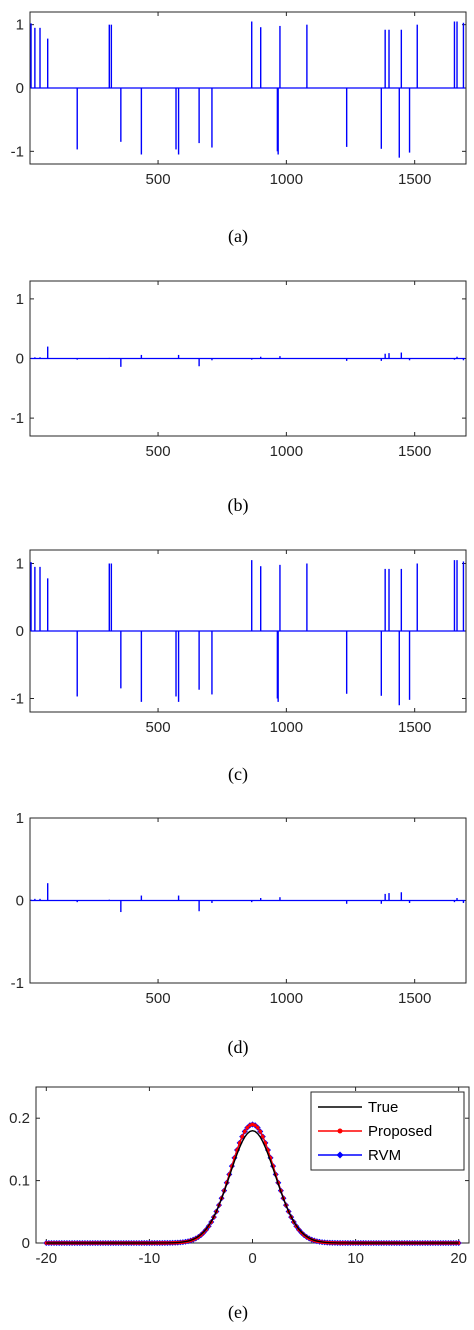  Describe the element at coordinates (238, 1047) in the screenshot. I see `caption-d: (d)` at that location.